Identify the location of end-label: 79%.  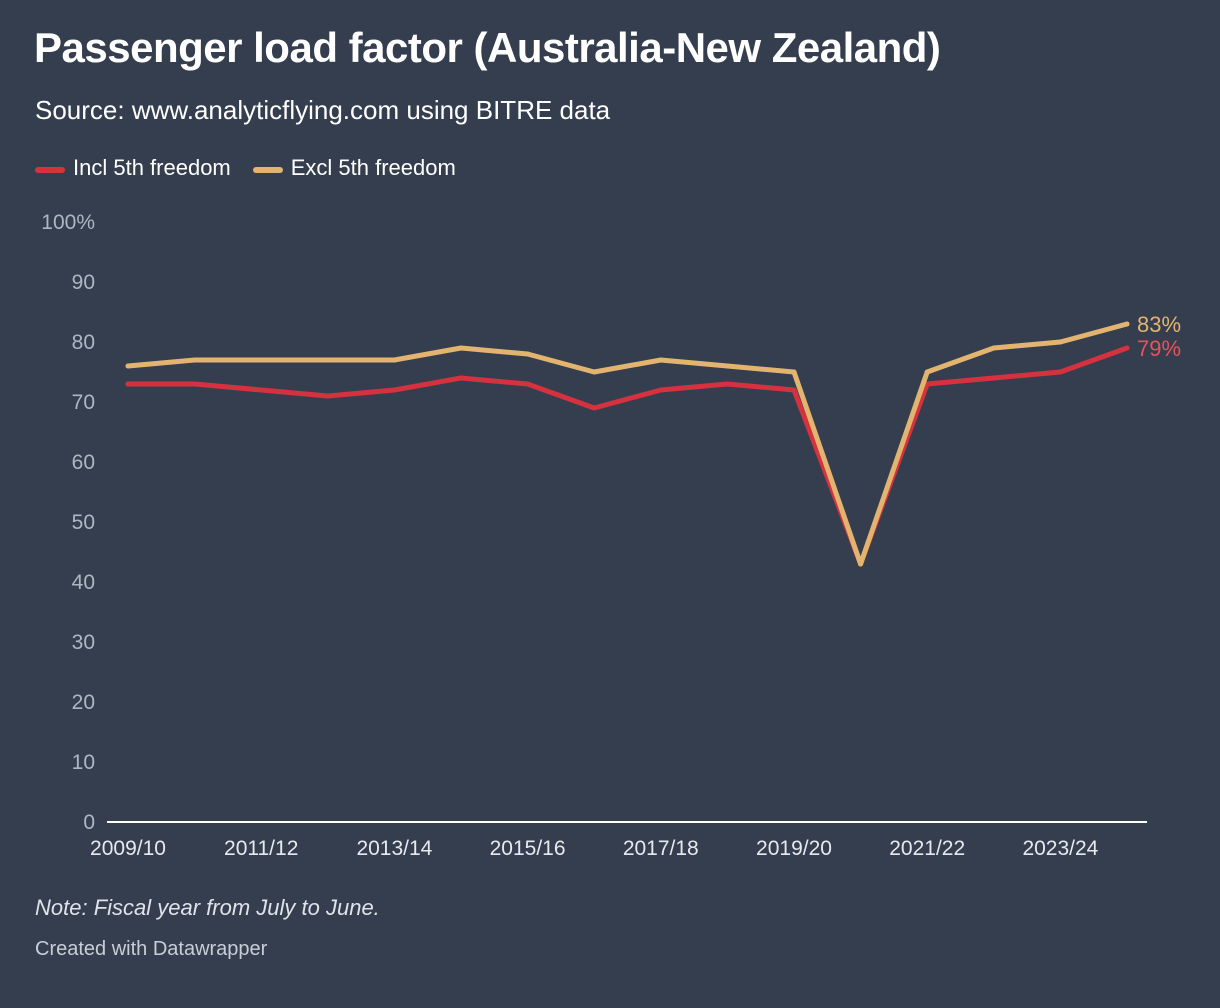
(1159, 348).